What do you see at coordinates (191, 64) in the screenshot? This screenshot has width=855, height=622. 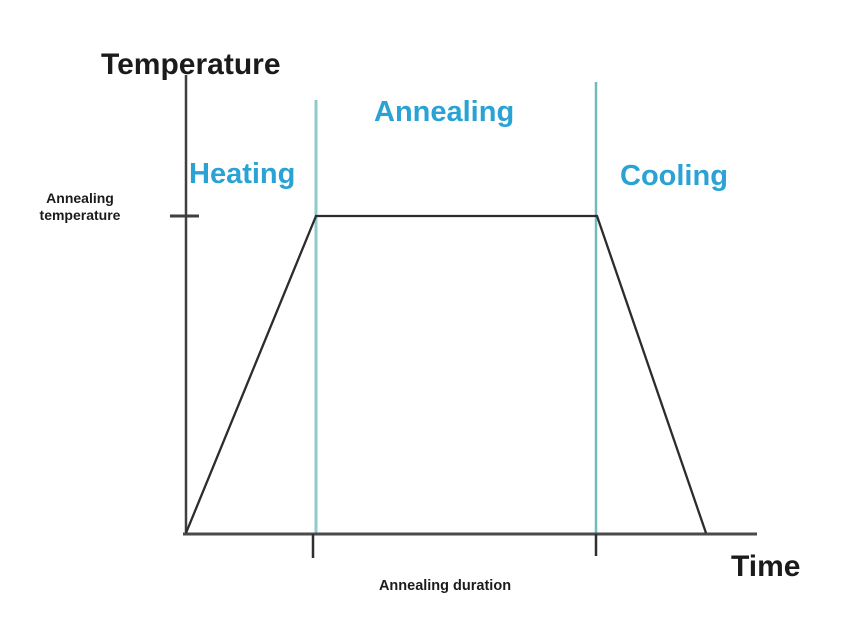 I see `y-axis-title: Temperature` at bounding box center [191, 64].